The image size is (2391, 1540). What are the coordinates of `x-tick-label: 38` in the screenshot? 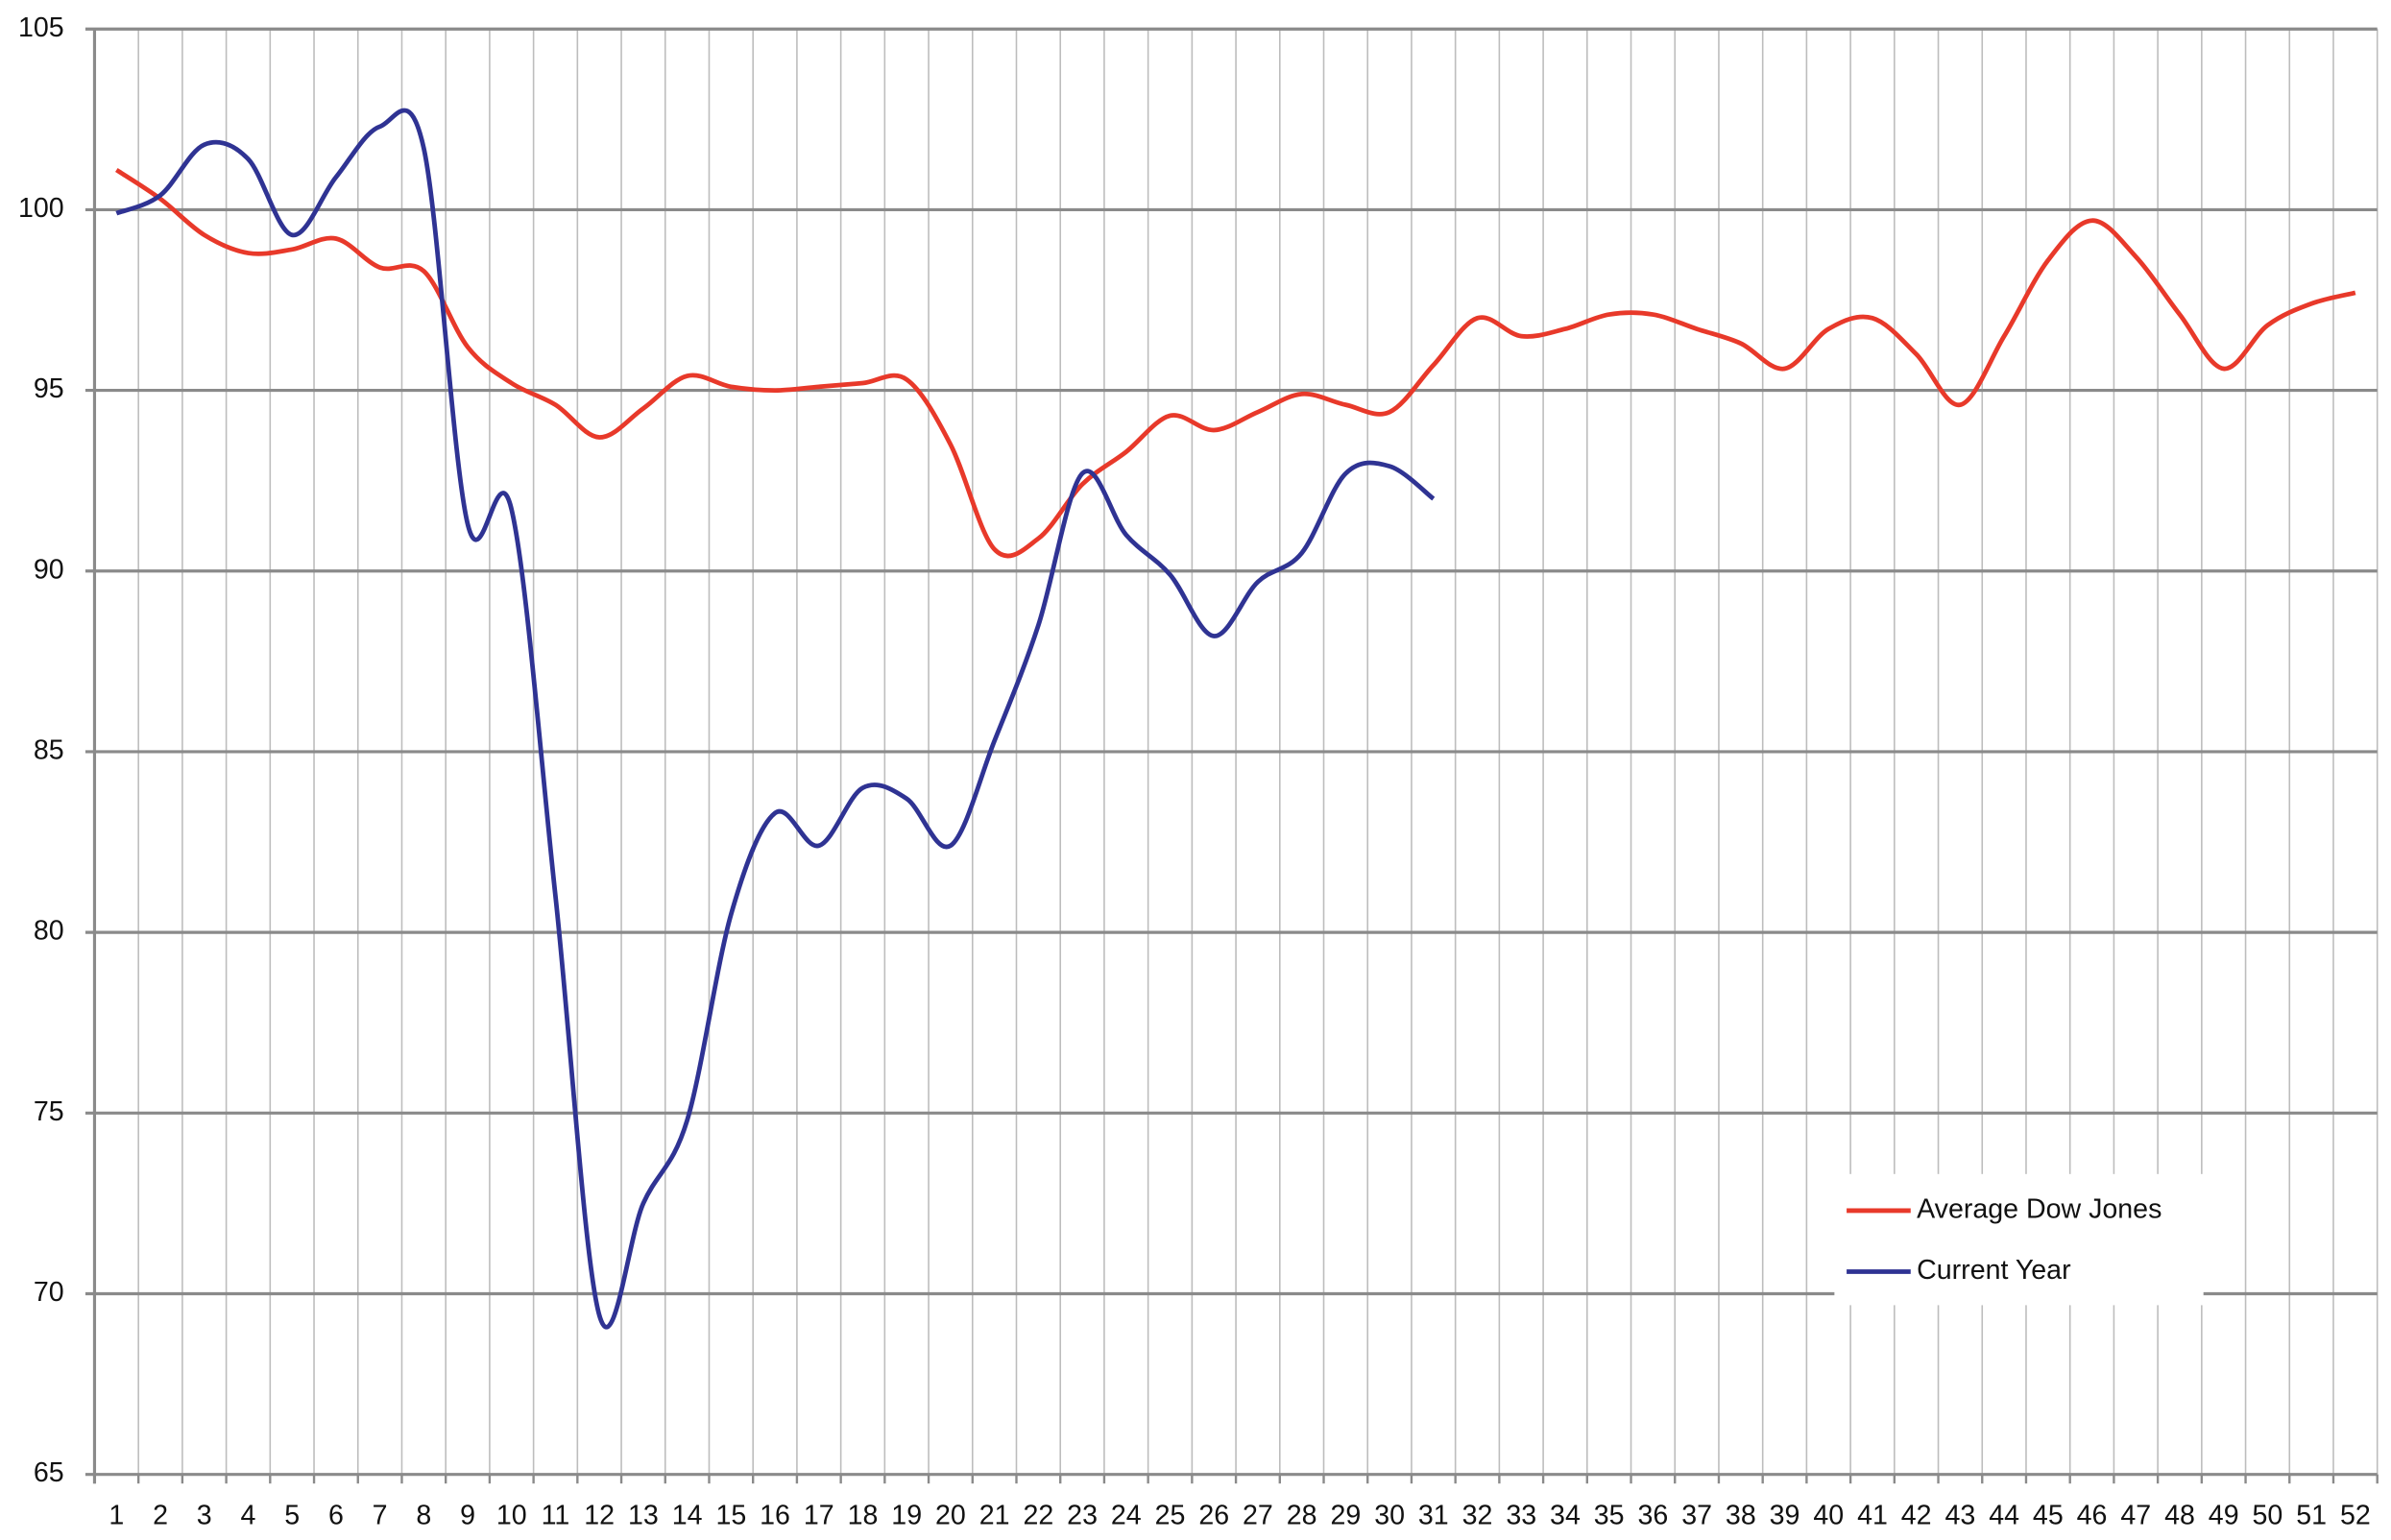 It's located at (1741, 1516).